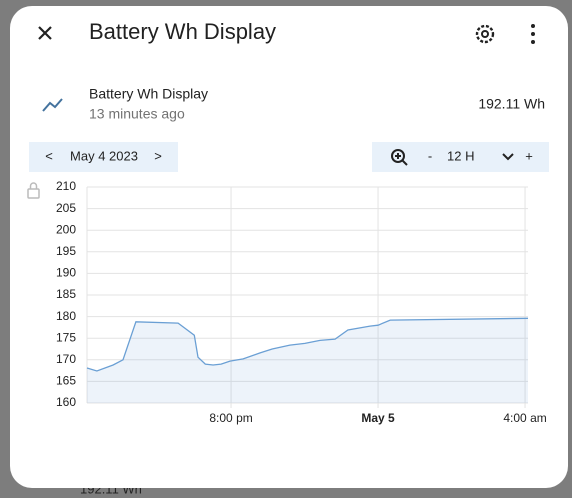  Describe the element at coordinates (529, 155) in the screenshot. I see `zoom-in: +` at that location.